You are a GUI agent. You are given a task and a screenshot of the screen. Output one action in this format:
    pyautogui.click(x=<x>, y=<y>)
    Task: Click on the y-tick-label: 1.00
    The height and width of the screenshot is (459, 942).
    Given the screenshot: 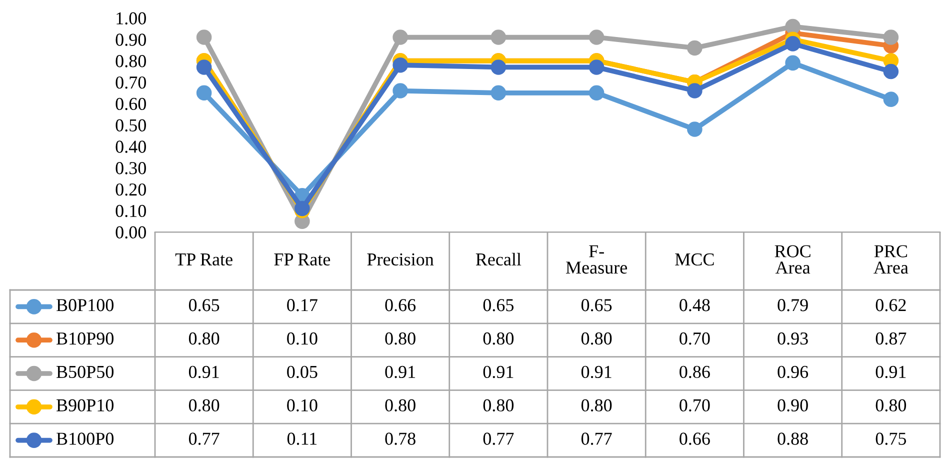 What is the action you would take?
    pyautogui.click(x=131, y=18)
    